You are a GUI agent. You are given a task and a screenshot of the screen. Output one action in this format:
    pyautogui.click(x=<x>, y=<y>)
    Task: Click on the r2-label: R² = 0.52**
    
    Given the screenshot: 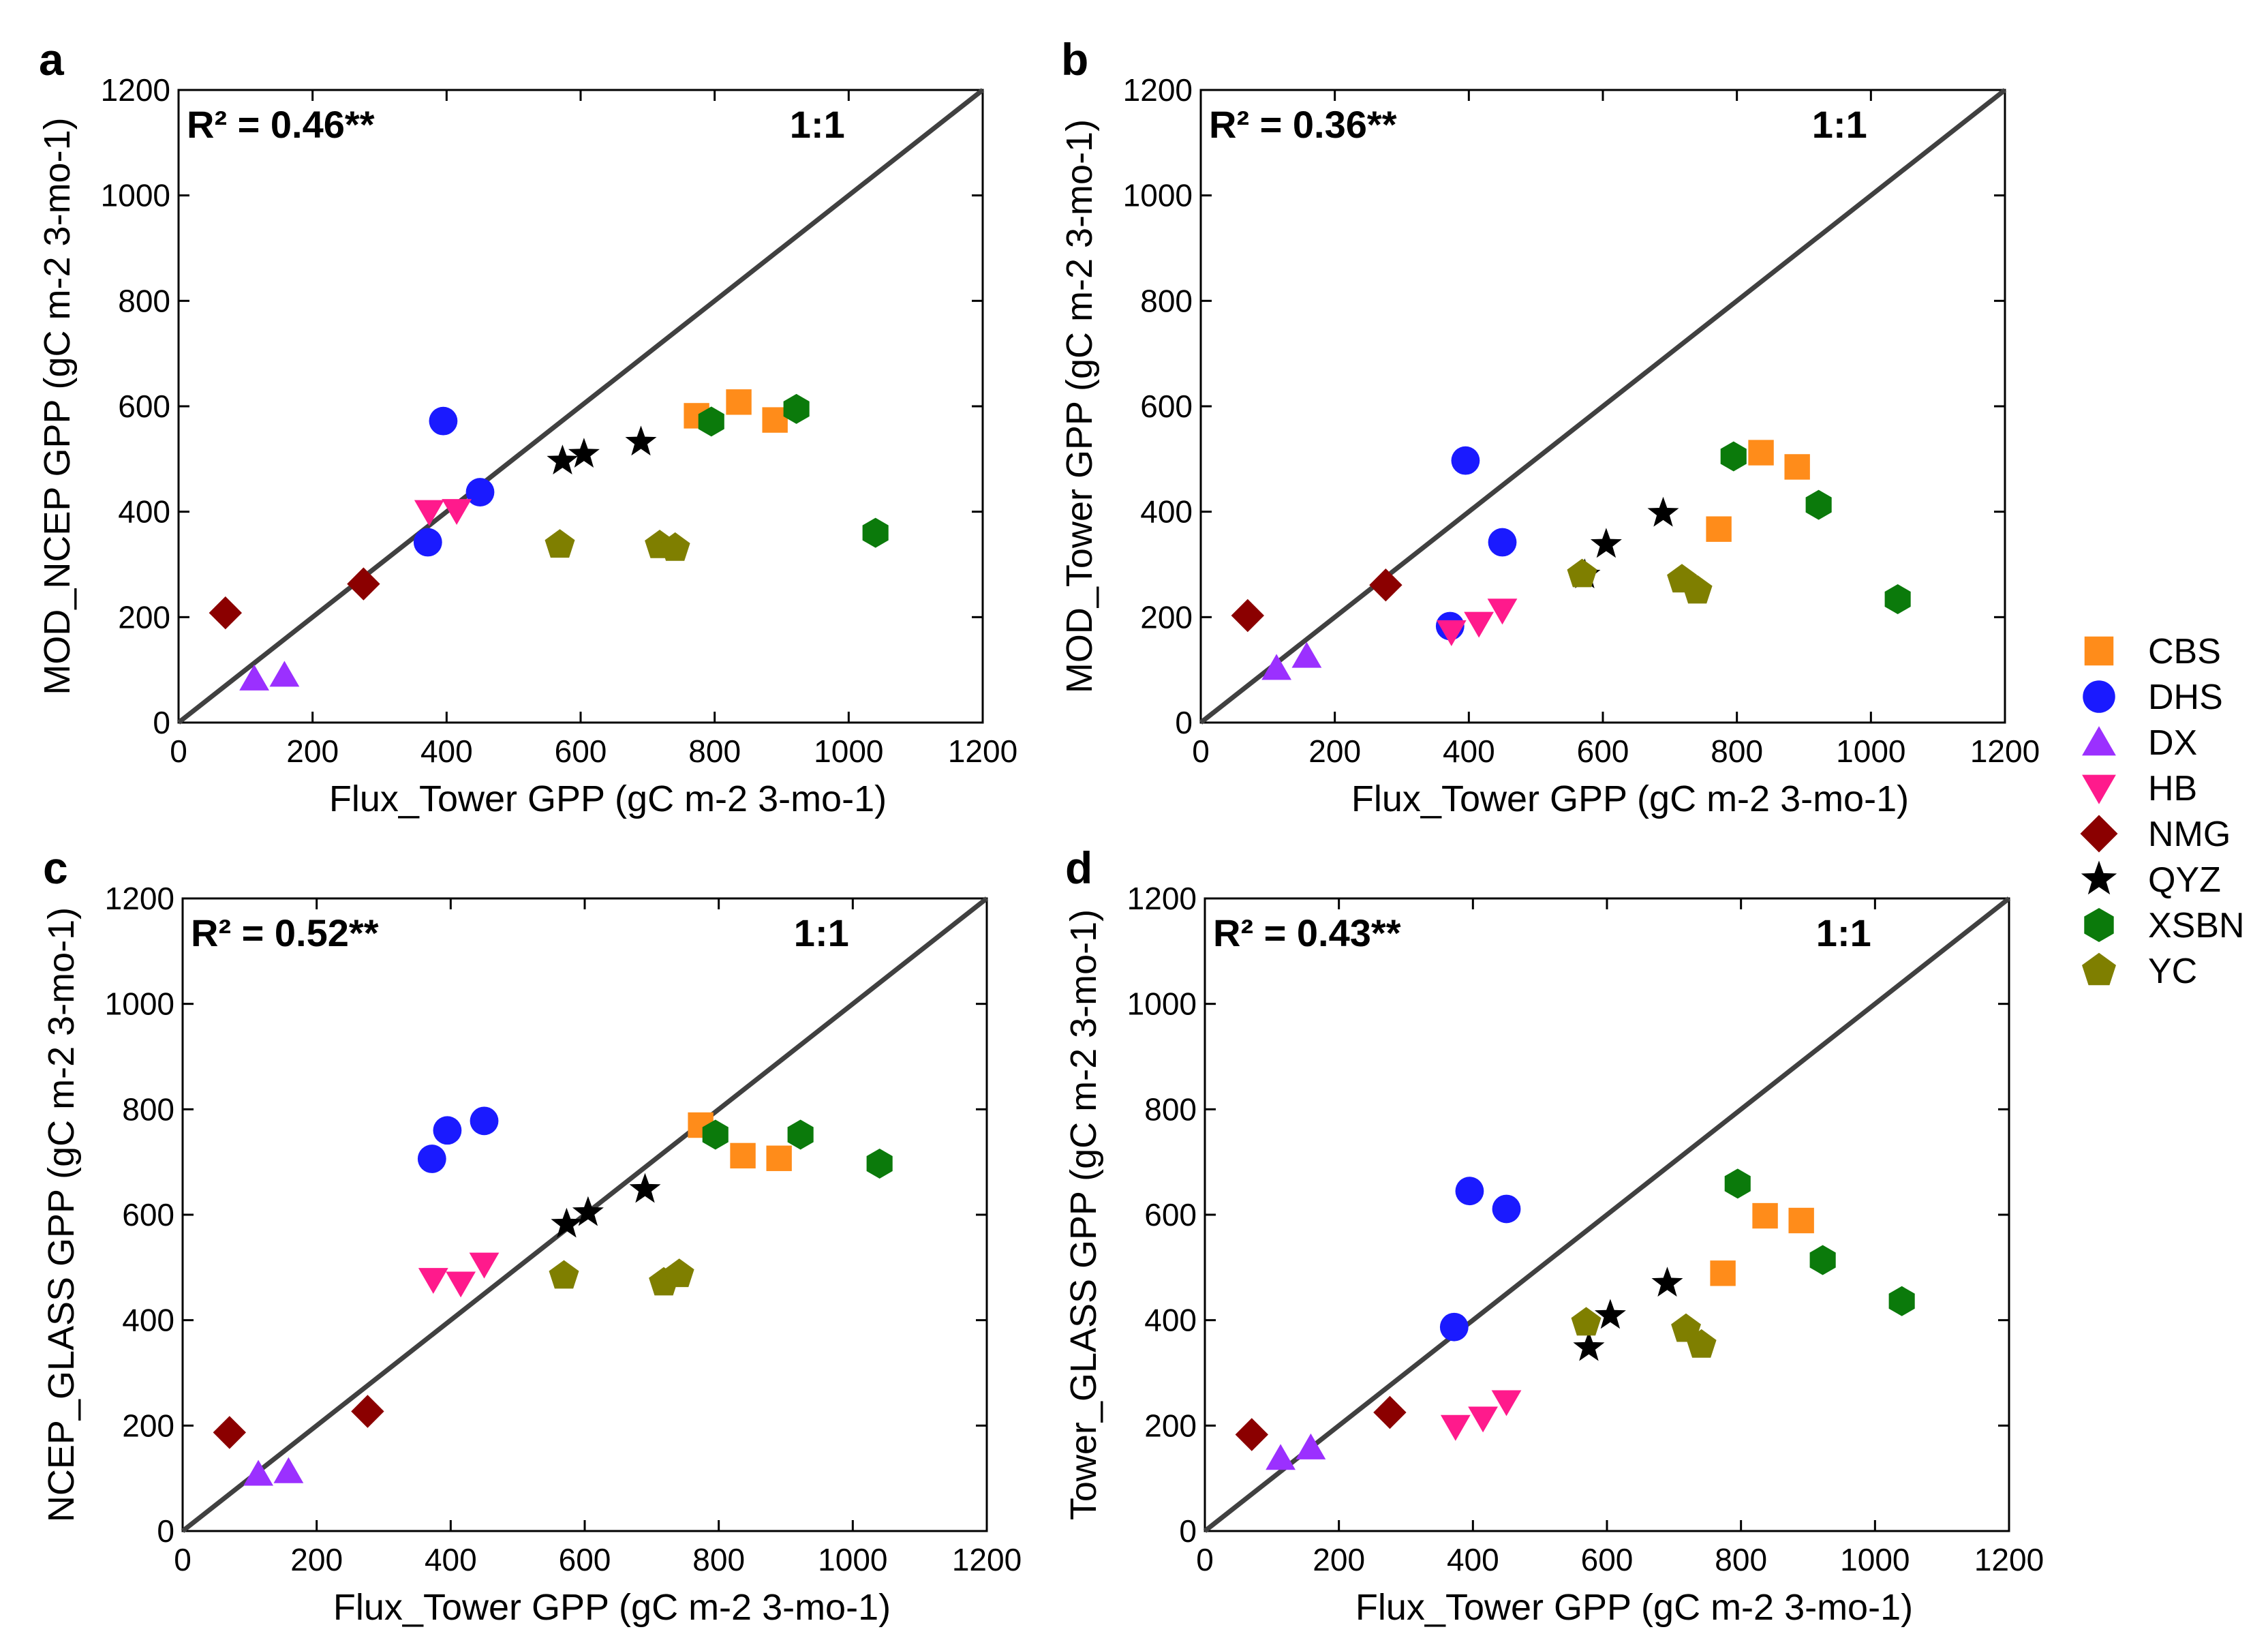 What is the action you would take?
    pyautogui.click(x=285, y=933)
    